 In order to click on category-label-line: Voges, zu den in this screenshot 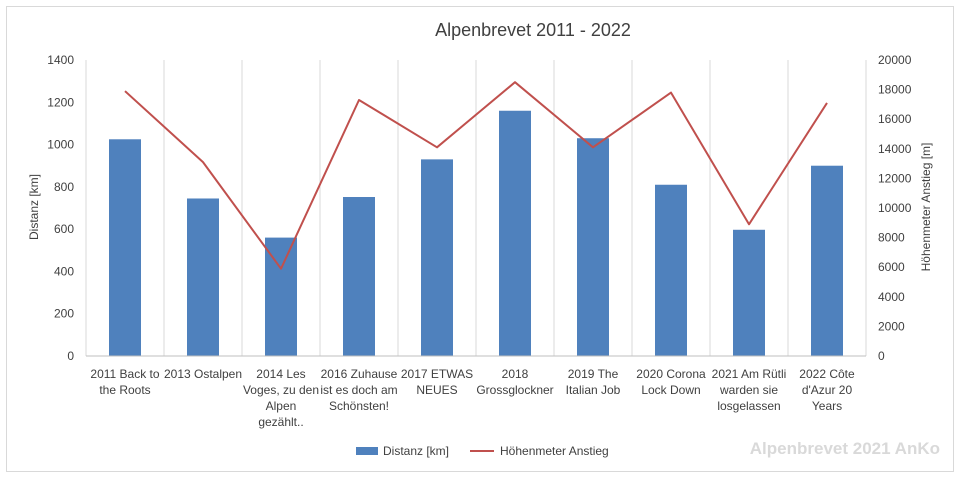, I will do `click(281, 390)`.